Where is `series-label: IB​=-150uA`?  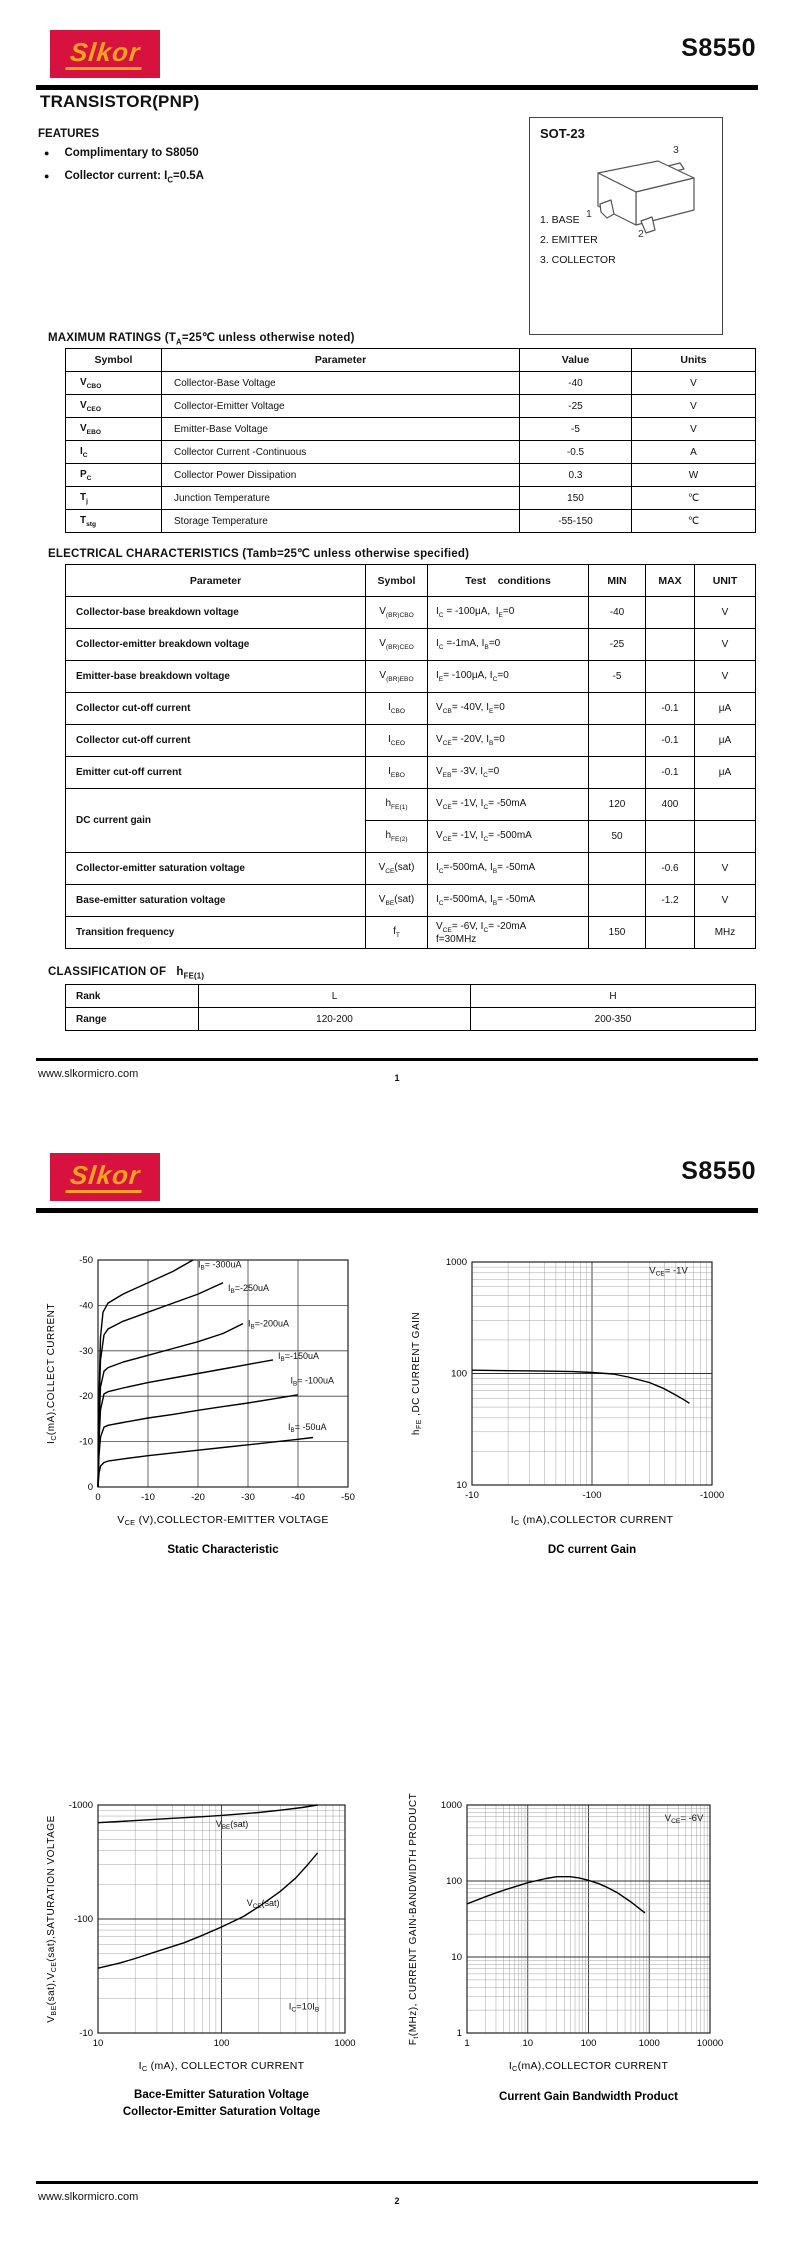 series-label: IB​=-150uA is located at coordinates (298, 1357).